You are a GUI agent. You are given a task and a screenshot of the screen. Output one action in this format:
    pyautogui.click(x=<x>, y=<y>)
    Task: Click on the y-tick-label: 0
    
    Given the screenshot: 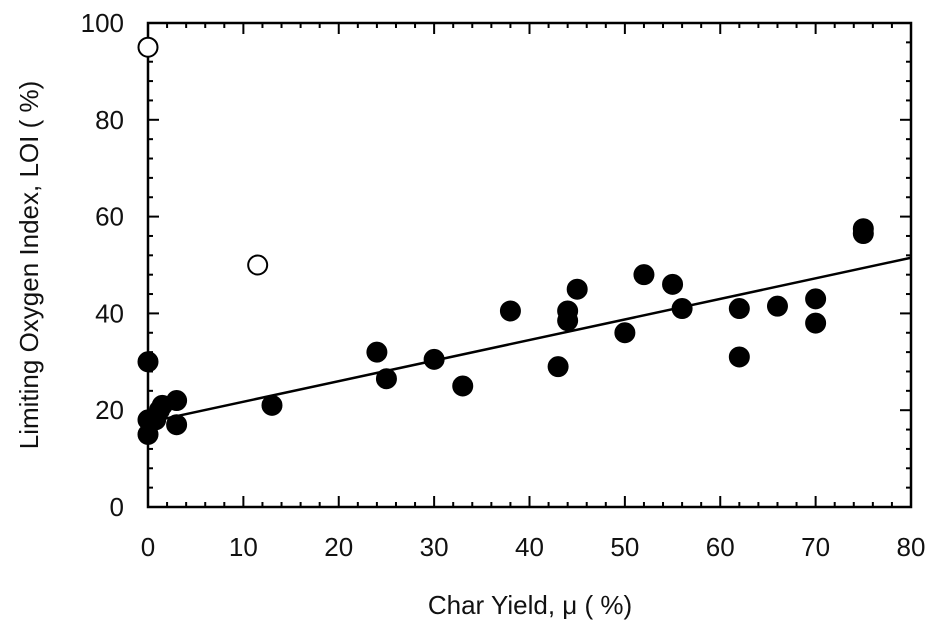 What is the action you would take?
    pyautogui.click(x=117, y=507)
    